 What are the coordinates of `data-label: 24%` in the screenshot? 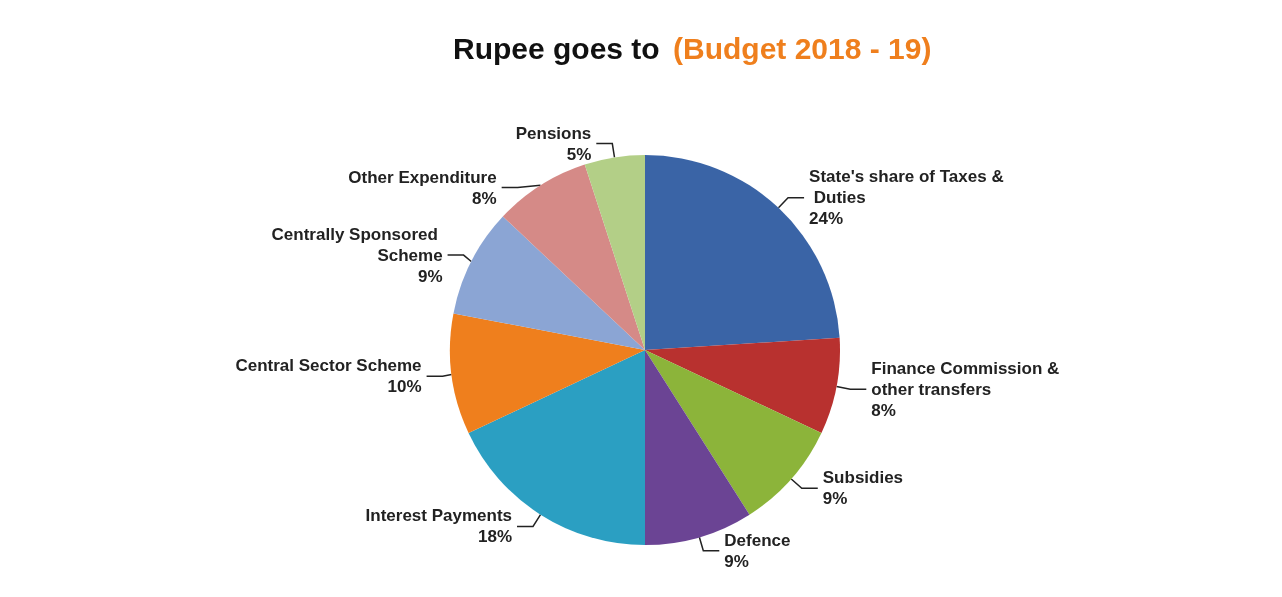 It's located at (826, 219).